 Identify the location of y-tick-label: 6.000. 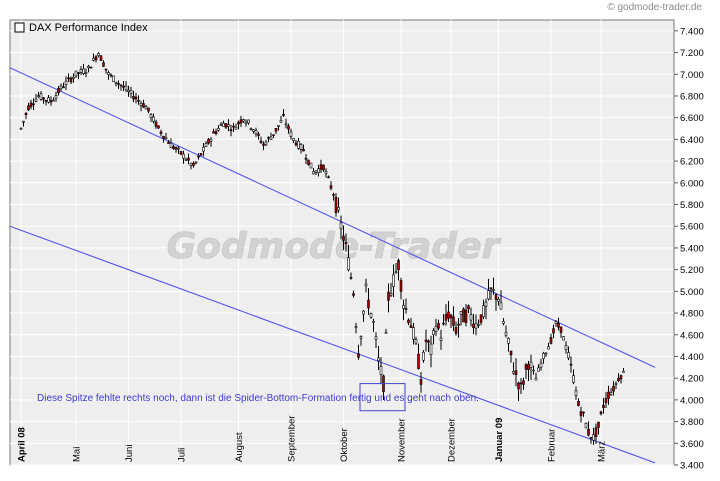
(692, 183).